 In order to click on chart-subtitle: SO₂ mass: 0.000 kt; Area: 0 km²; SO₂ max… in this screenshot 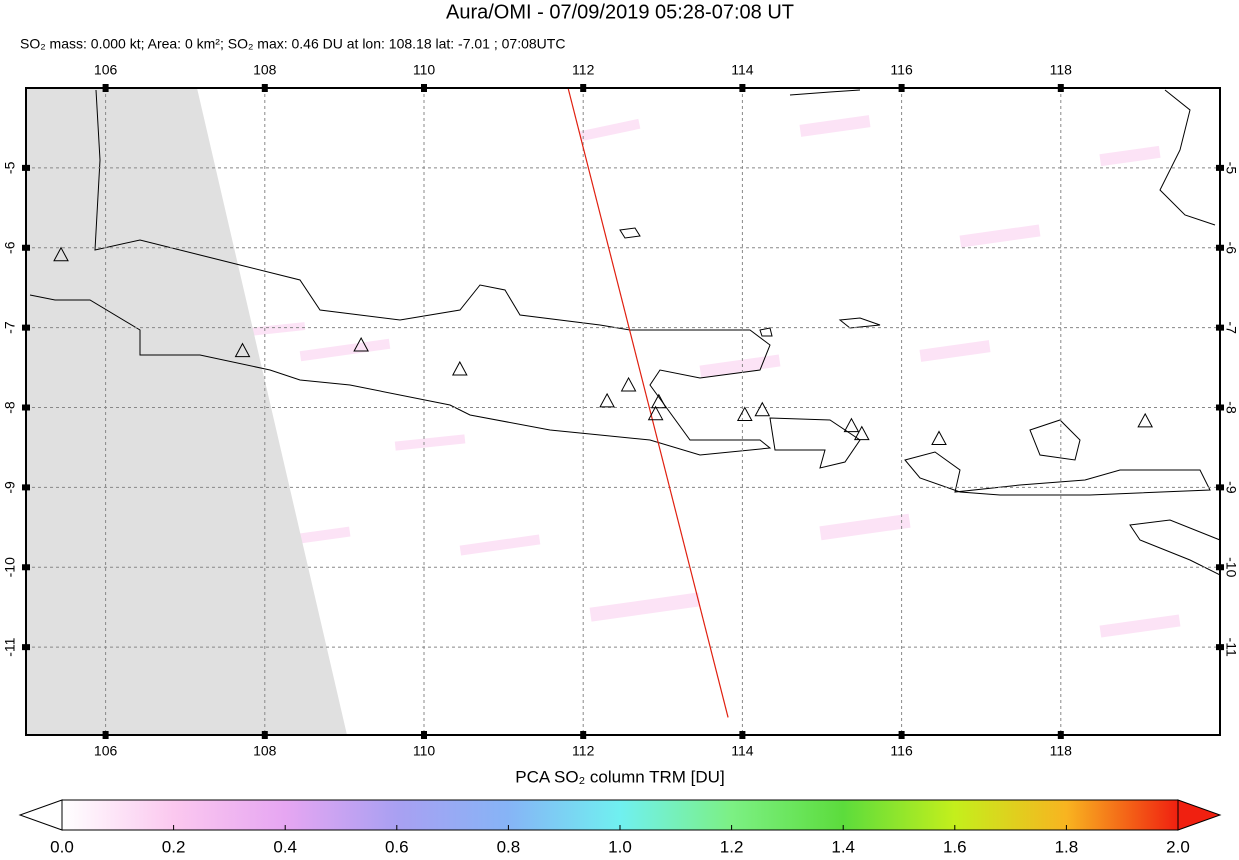, I will do `click(292, 44)`.